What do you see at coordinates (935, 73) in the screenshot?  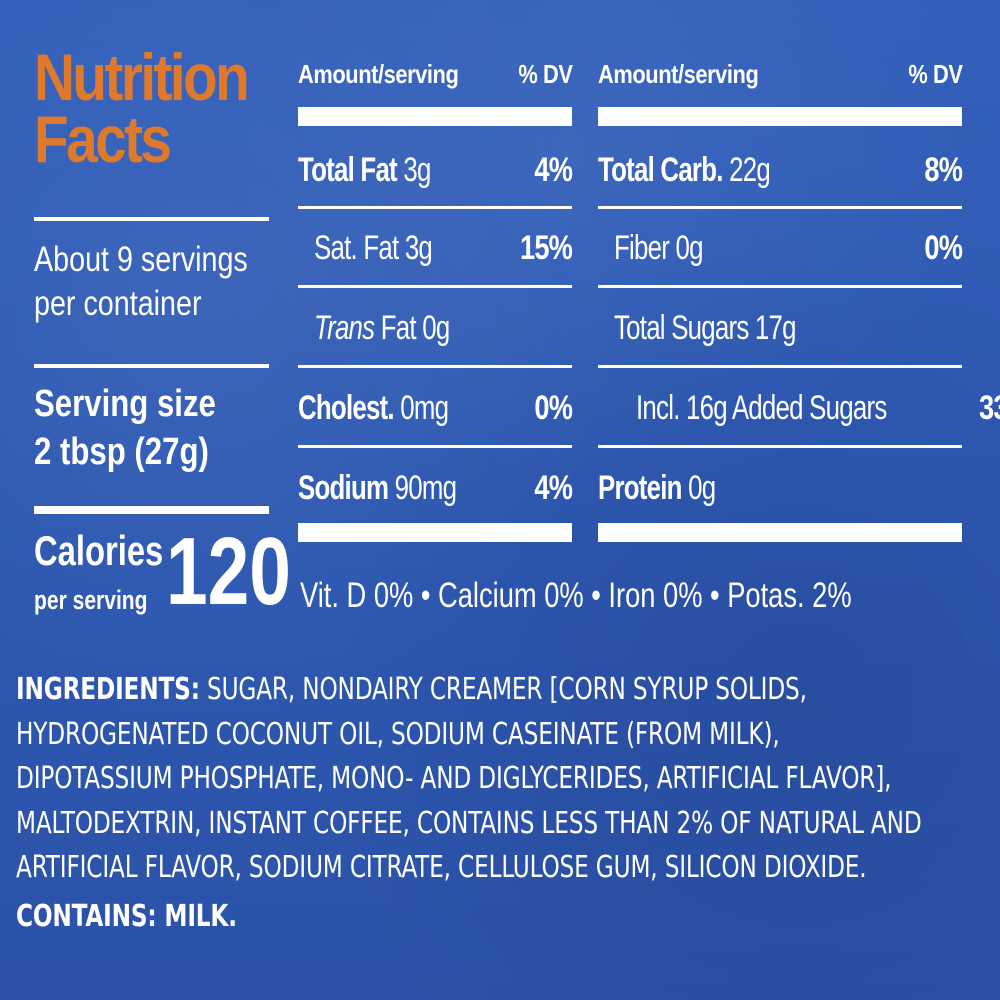 I see `right-header-dv: % DV` at bounding box center [935, 73].